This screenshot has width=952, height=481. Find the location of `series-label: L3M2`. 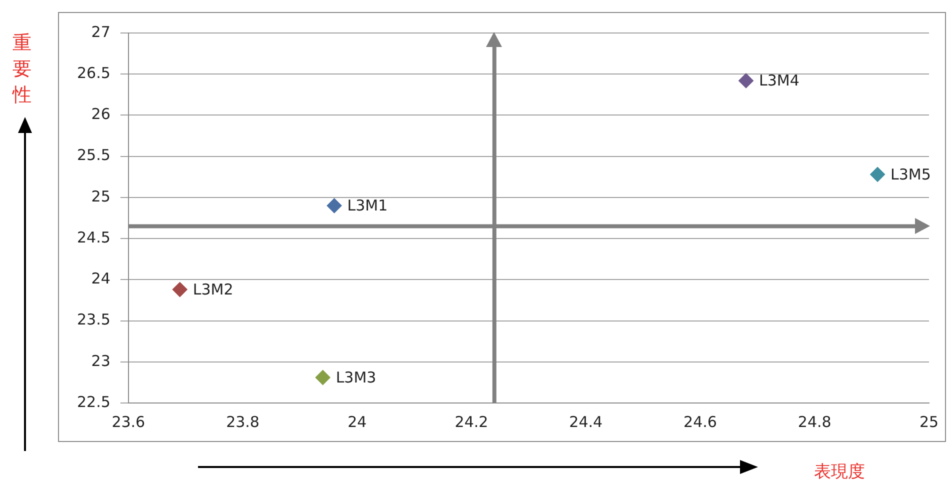

series-label: L3M2 is located at coordinates (213, 289).